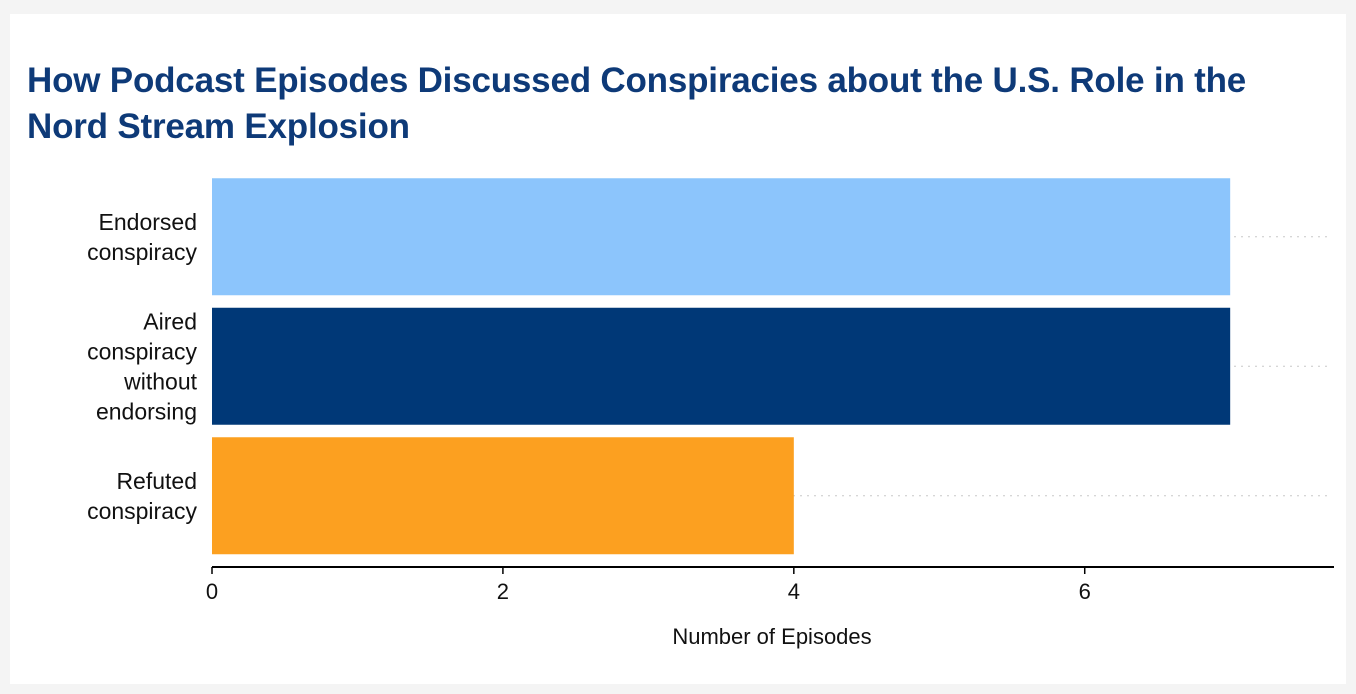 The width and height of the screenshot is (1356, 694). Describe the element at coordinates (771, 636) in the screenshot. I see `x-axis-title: Number of Episodes` at that location.